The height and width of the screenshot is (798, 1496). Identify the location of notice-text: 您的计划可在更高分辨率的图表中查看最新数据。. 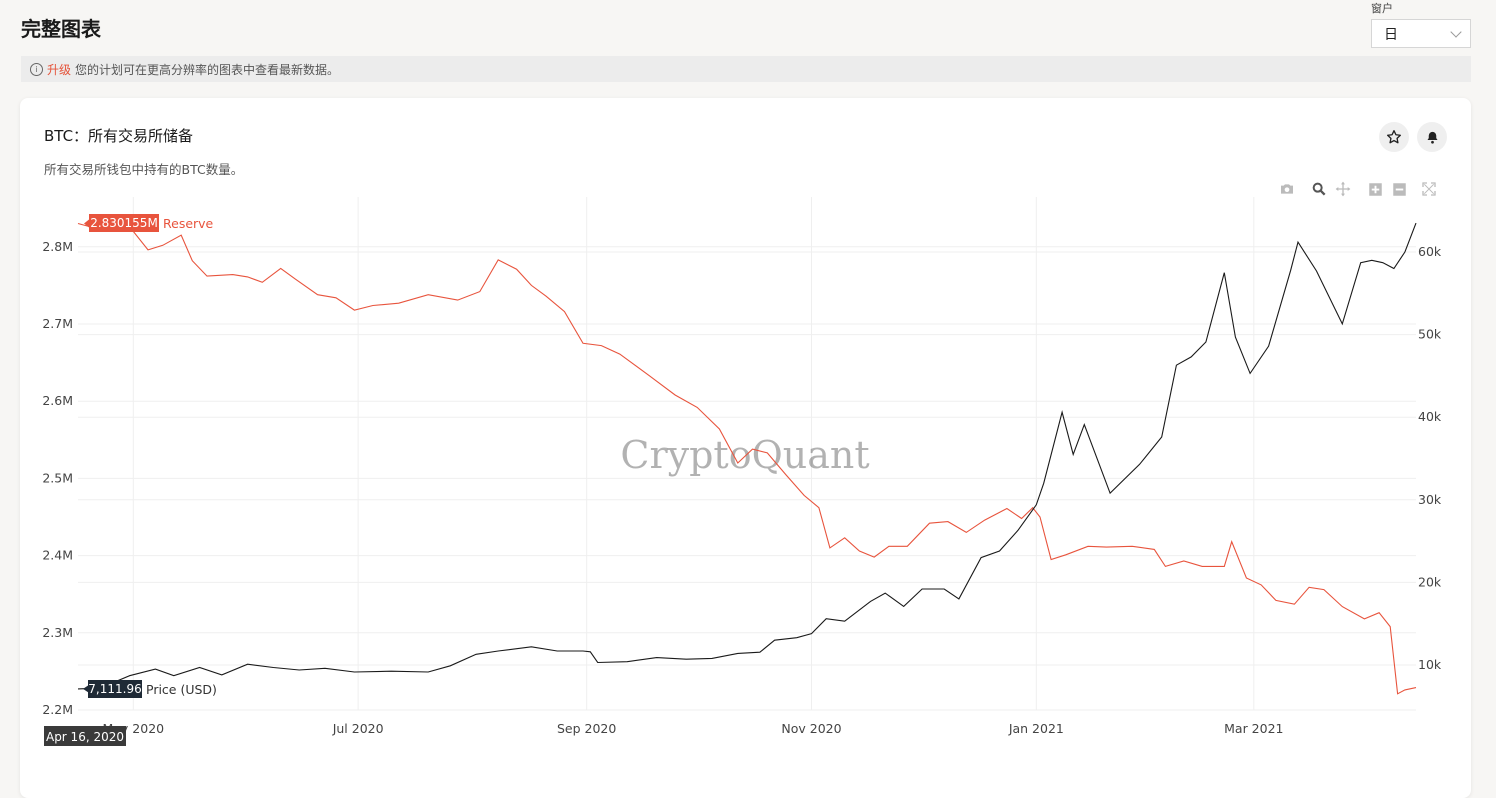
(207, 69).